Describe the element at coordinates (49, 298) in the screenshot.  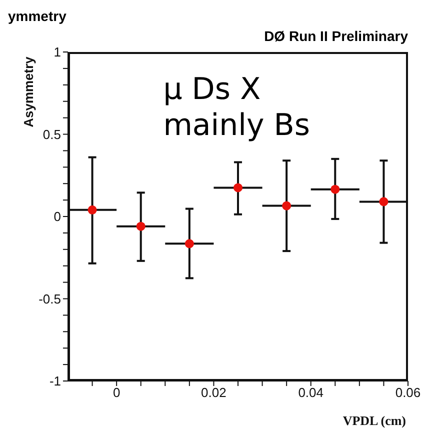
I see `y-tick-label: -0.5` at that location.